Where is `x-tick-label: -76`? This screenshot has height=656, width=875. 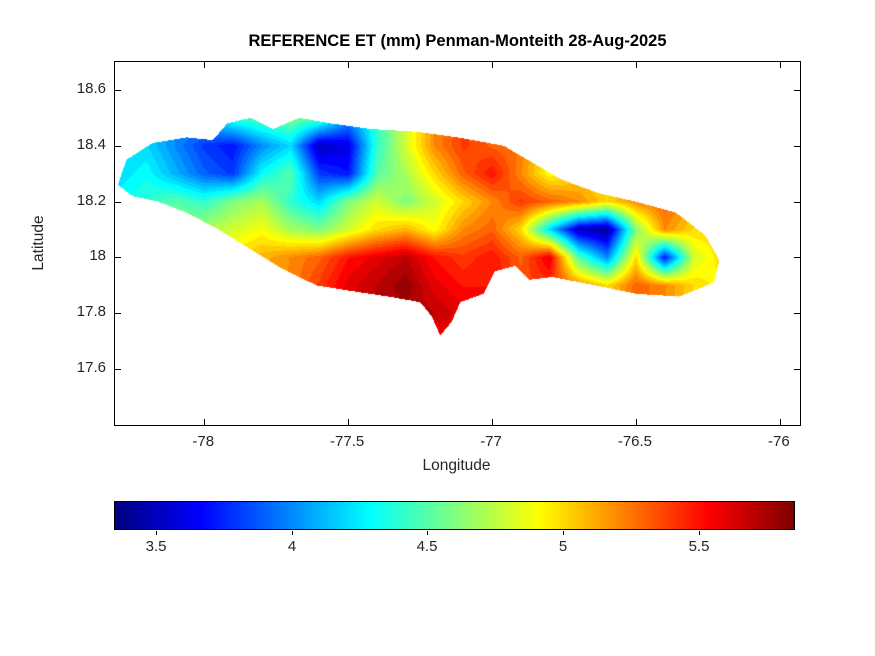 x-tick-label: -76 is located at coordinates (779, 441).